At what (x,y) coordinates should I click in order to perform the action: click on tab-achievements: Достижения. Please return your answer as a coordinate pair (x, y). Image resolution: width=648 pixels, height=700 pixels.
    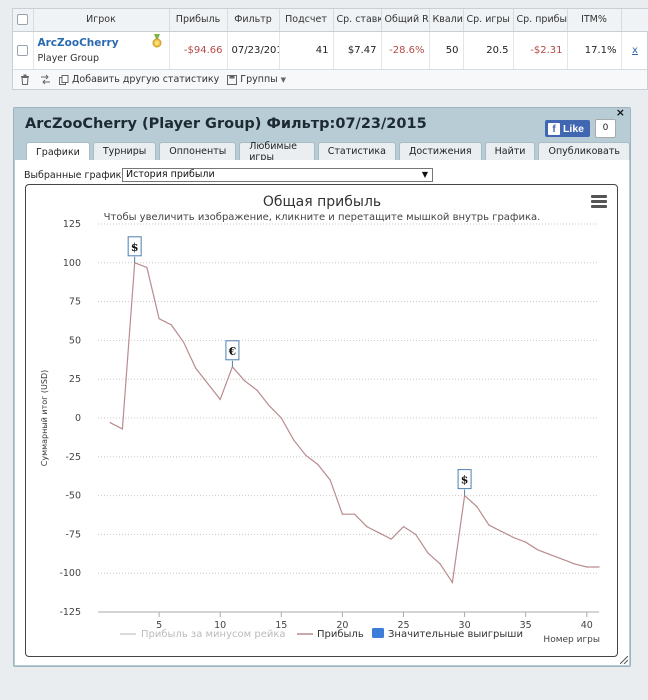
    Looking at the image, I should click on (440, 151).